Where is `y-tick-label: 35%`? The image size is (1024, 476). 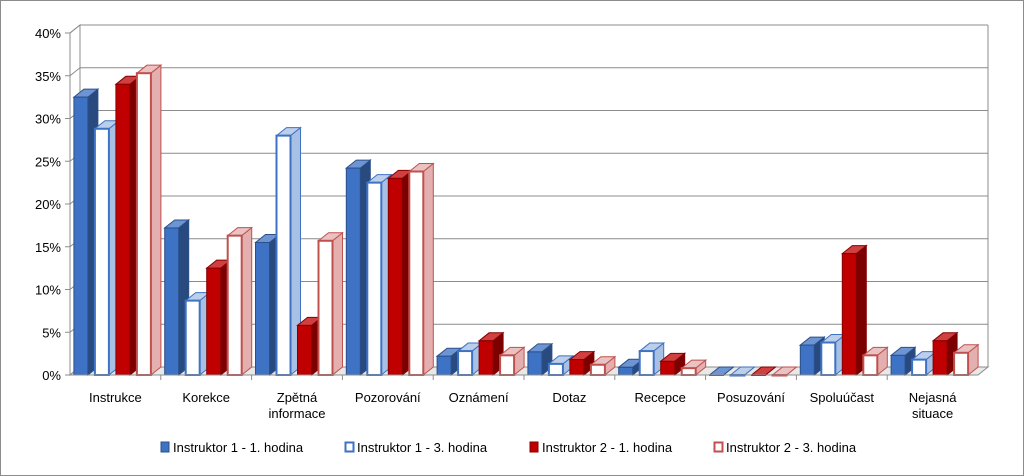 y-tick-label: 35% is located at coordinates (48, 76).